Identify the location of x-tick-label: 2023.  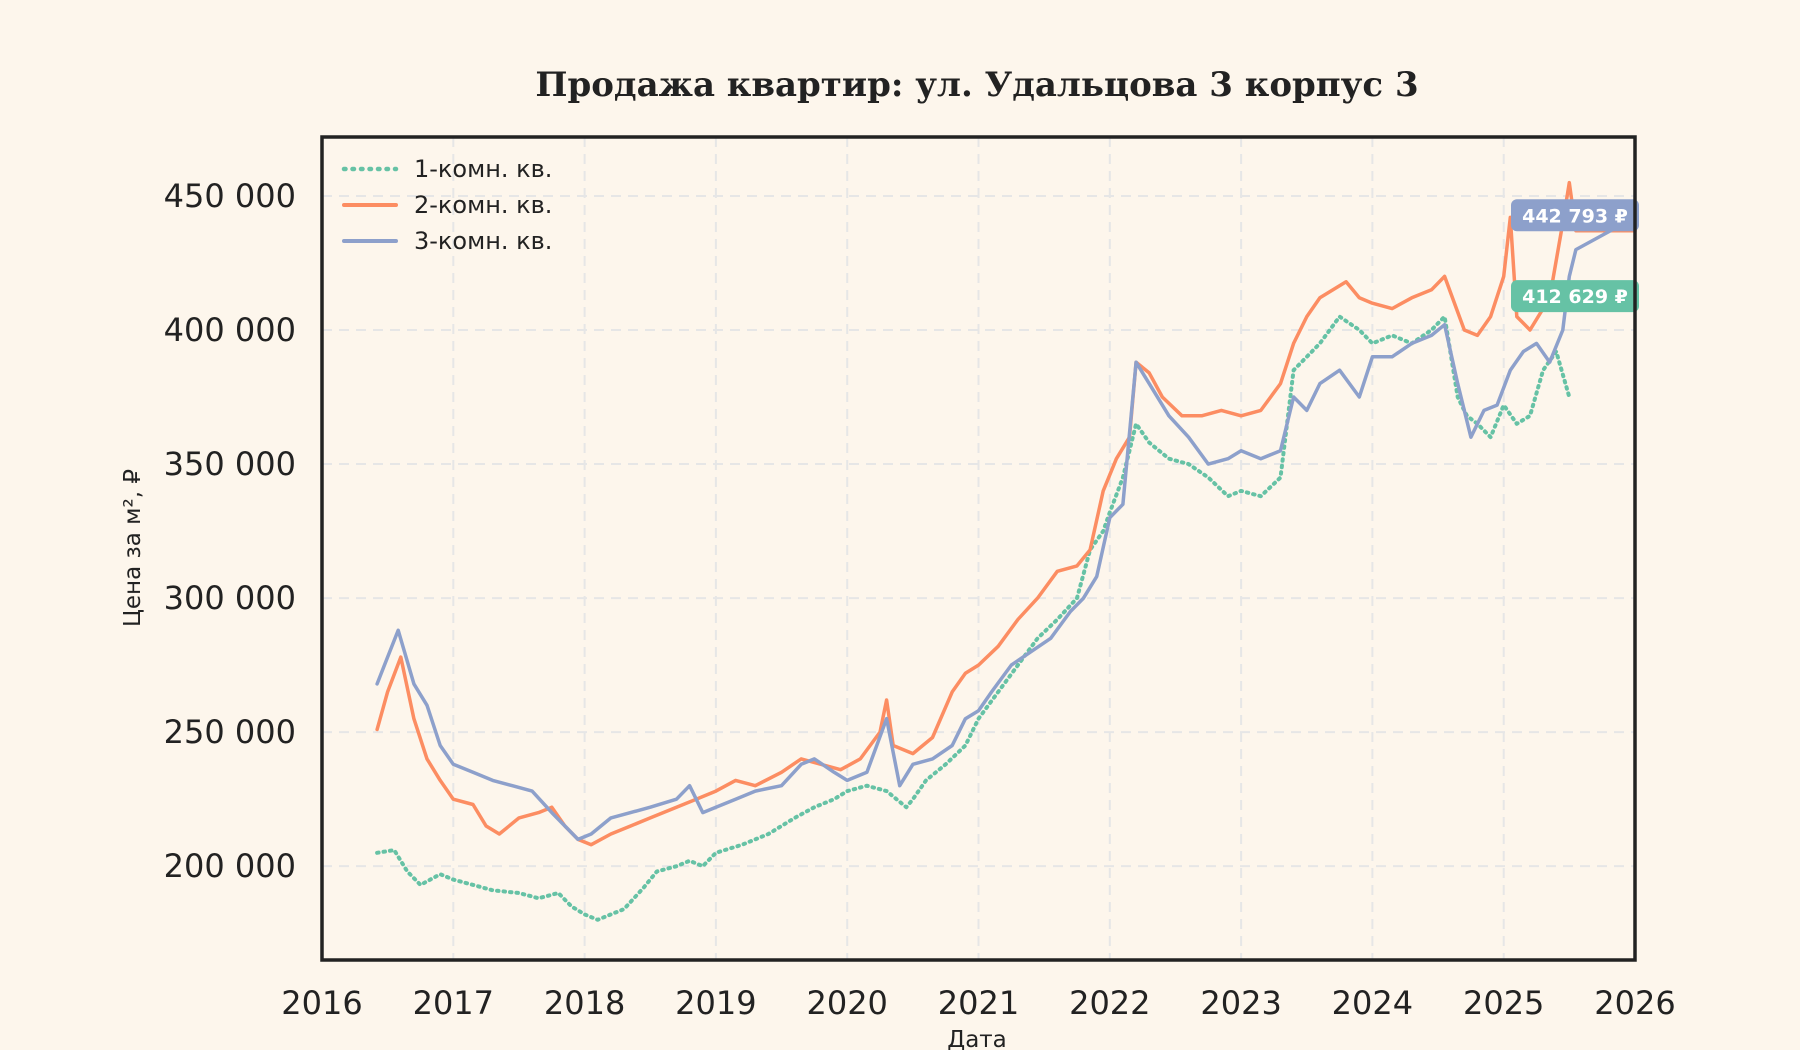
(1240, 1003).